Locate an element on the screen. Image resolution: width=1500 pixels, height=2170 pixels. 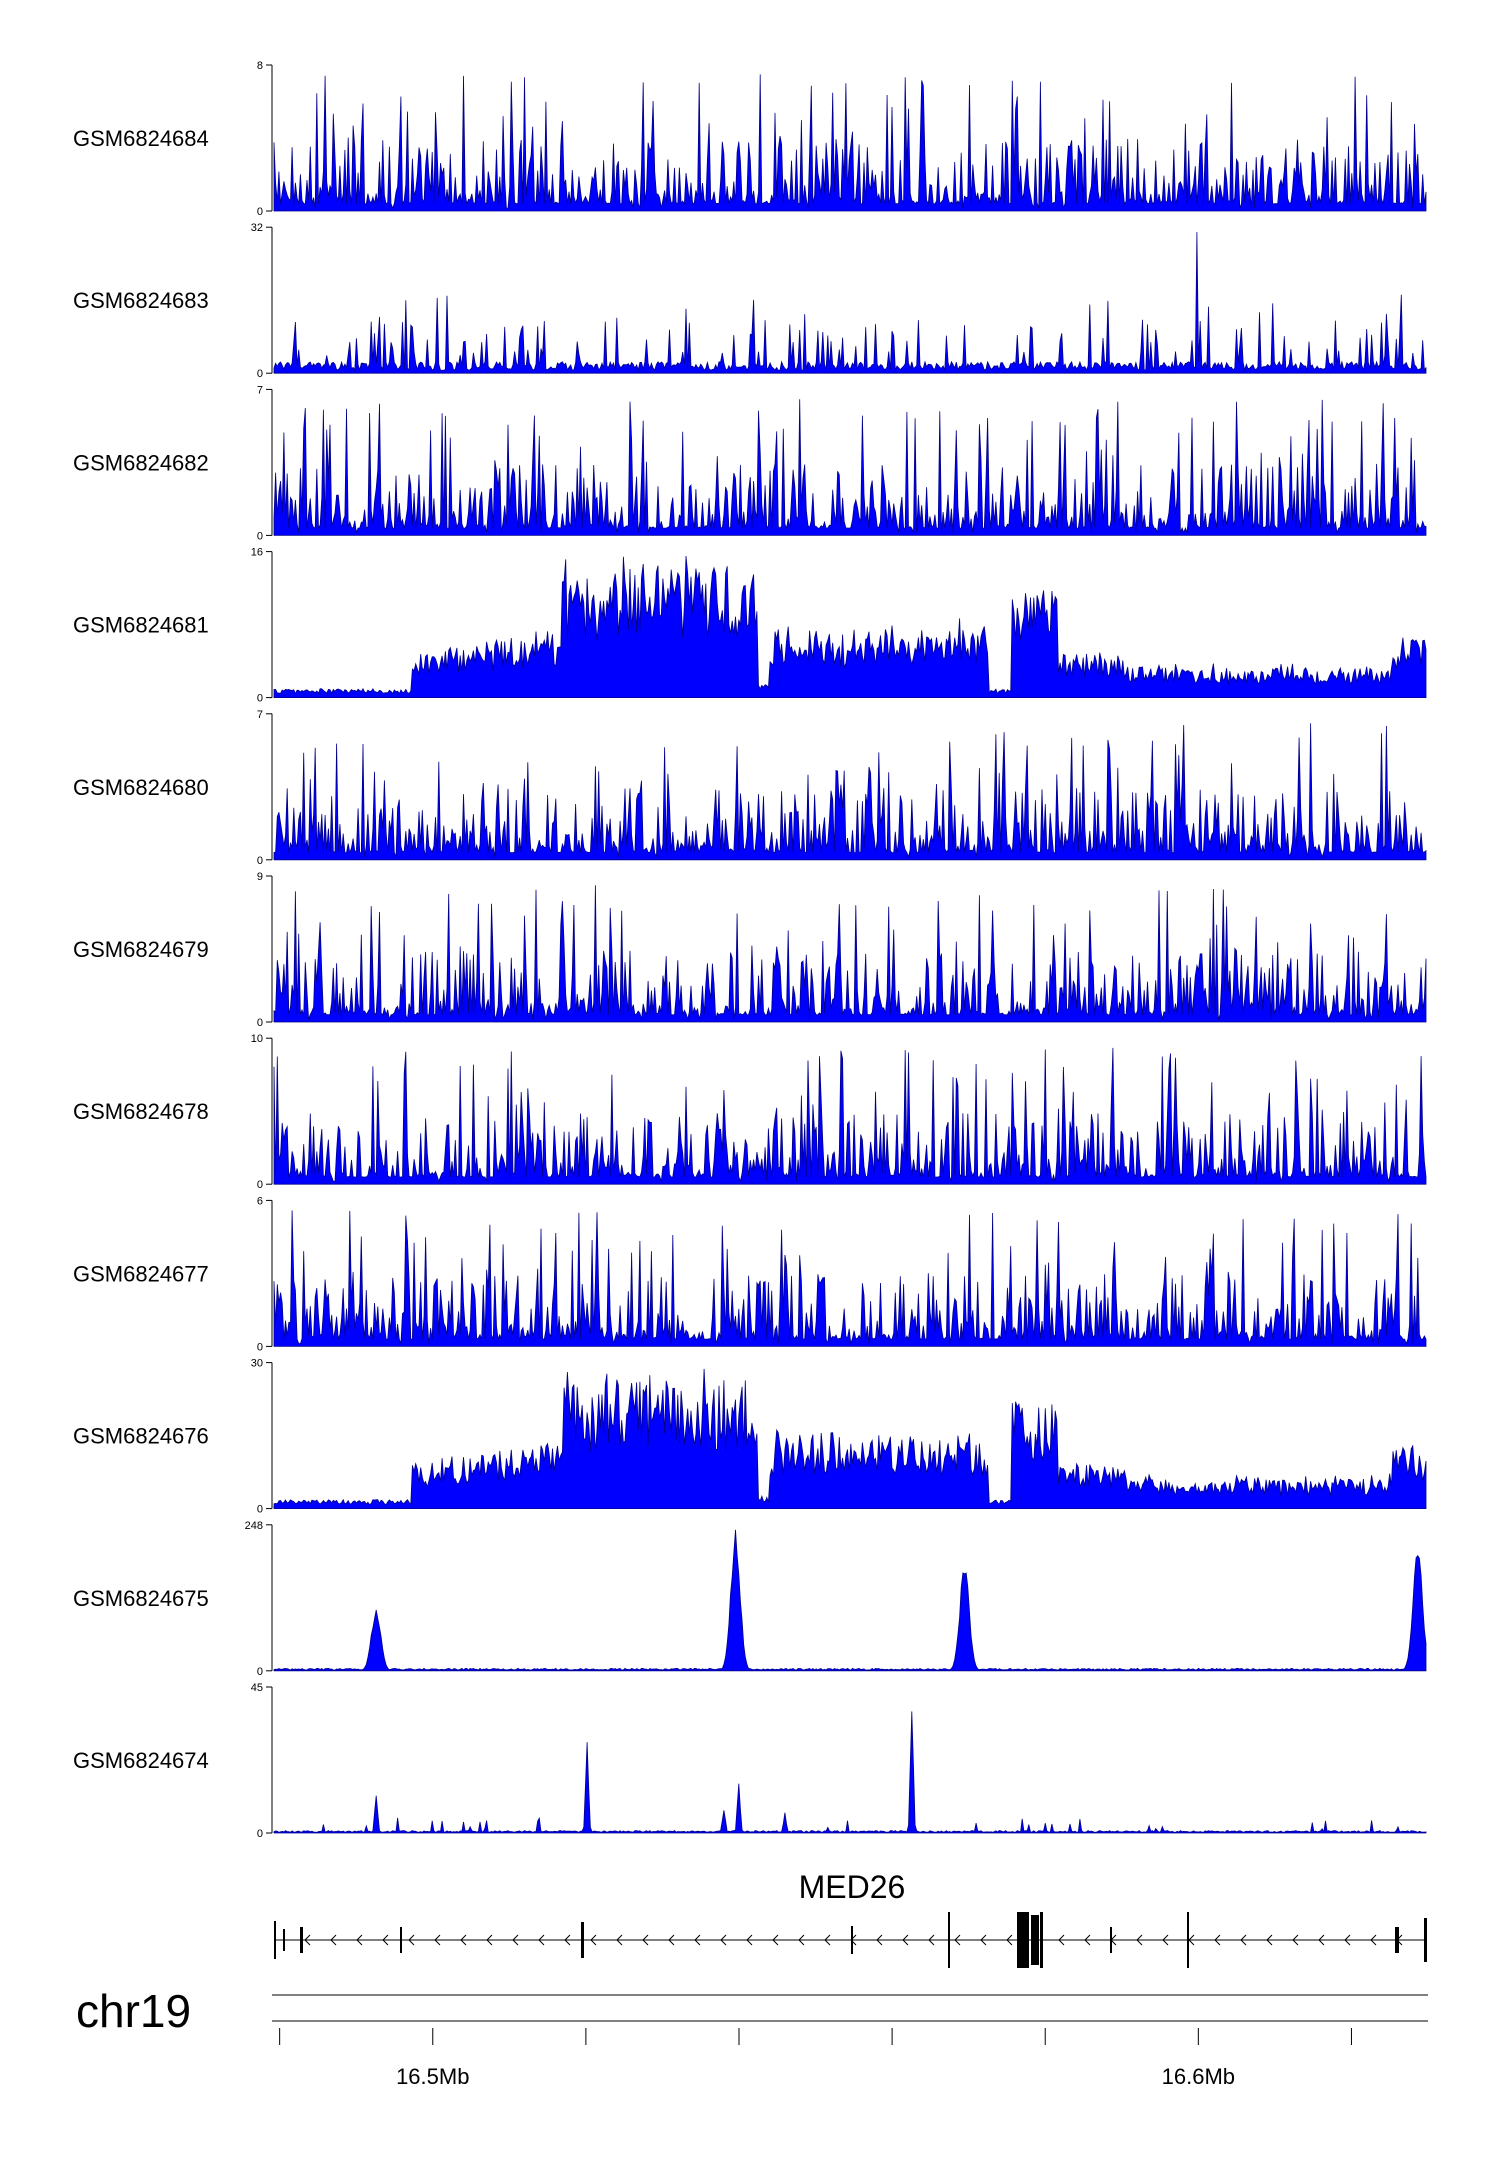
track-label: GSM6824679 is located at coordinates (141, 949).